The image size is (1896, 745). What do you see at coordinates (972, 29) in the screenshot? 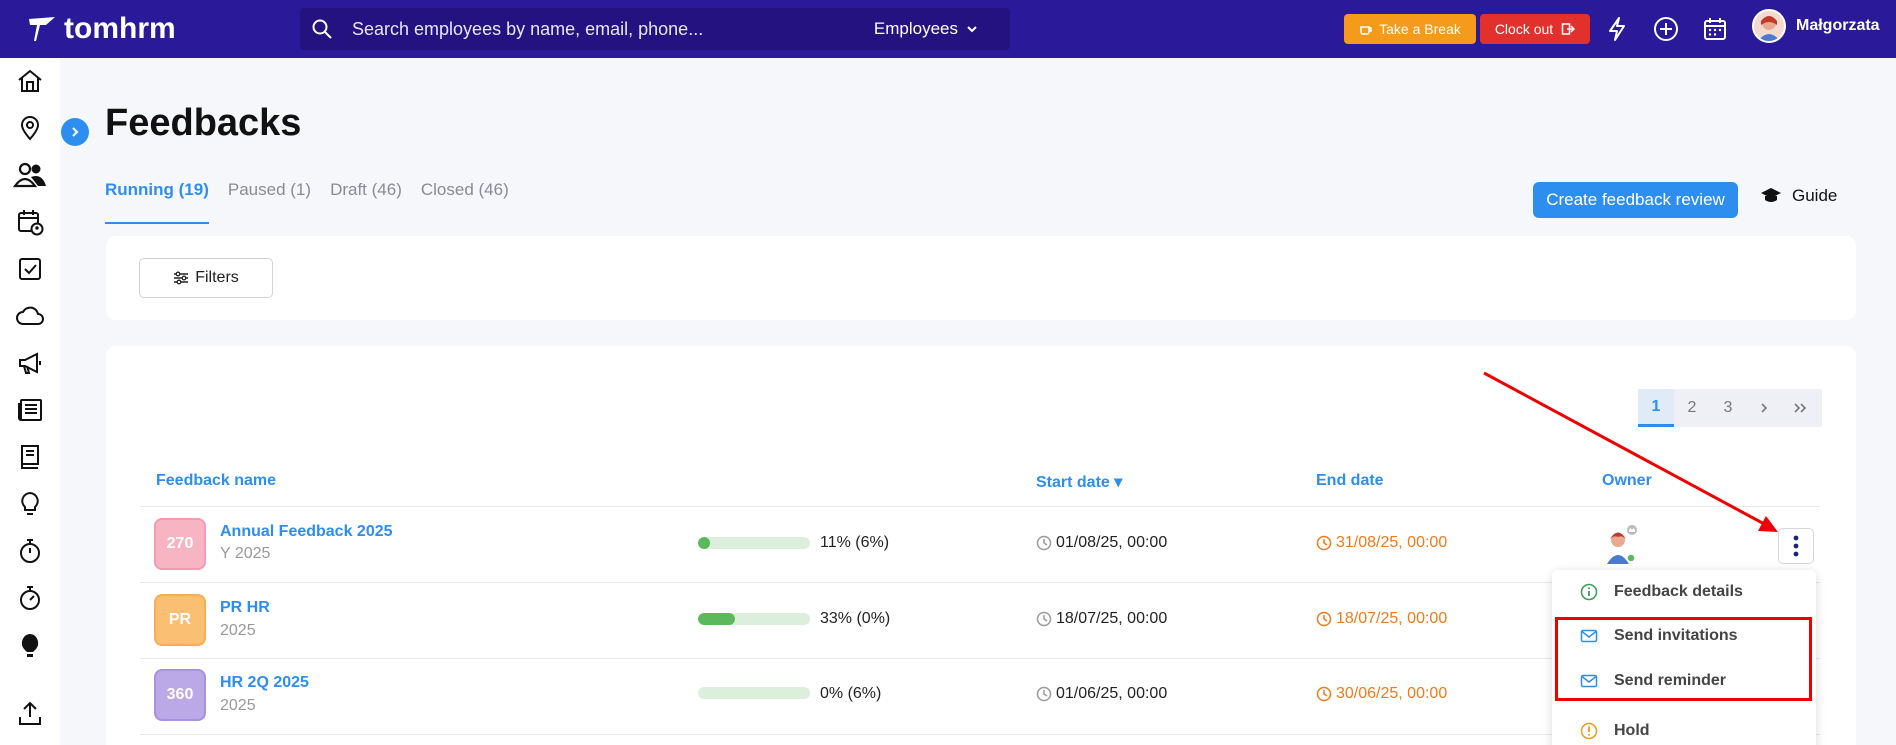
I see `chevron-down-icon` at bounding box center [972, 29].